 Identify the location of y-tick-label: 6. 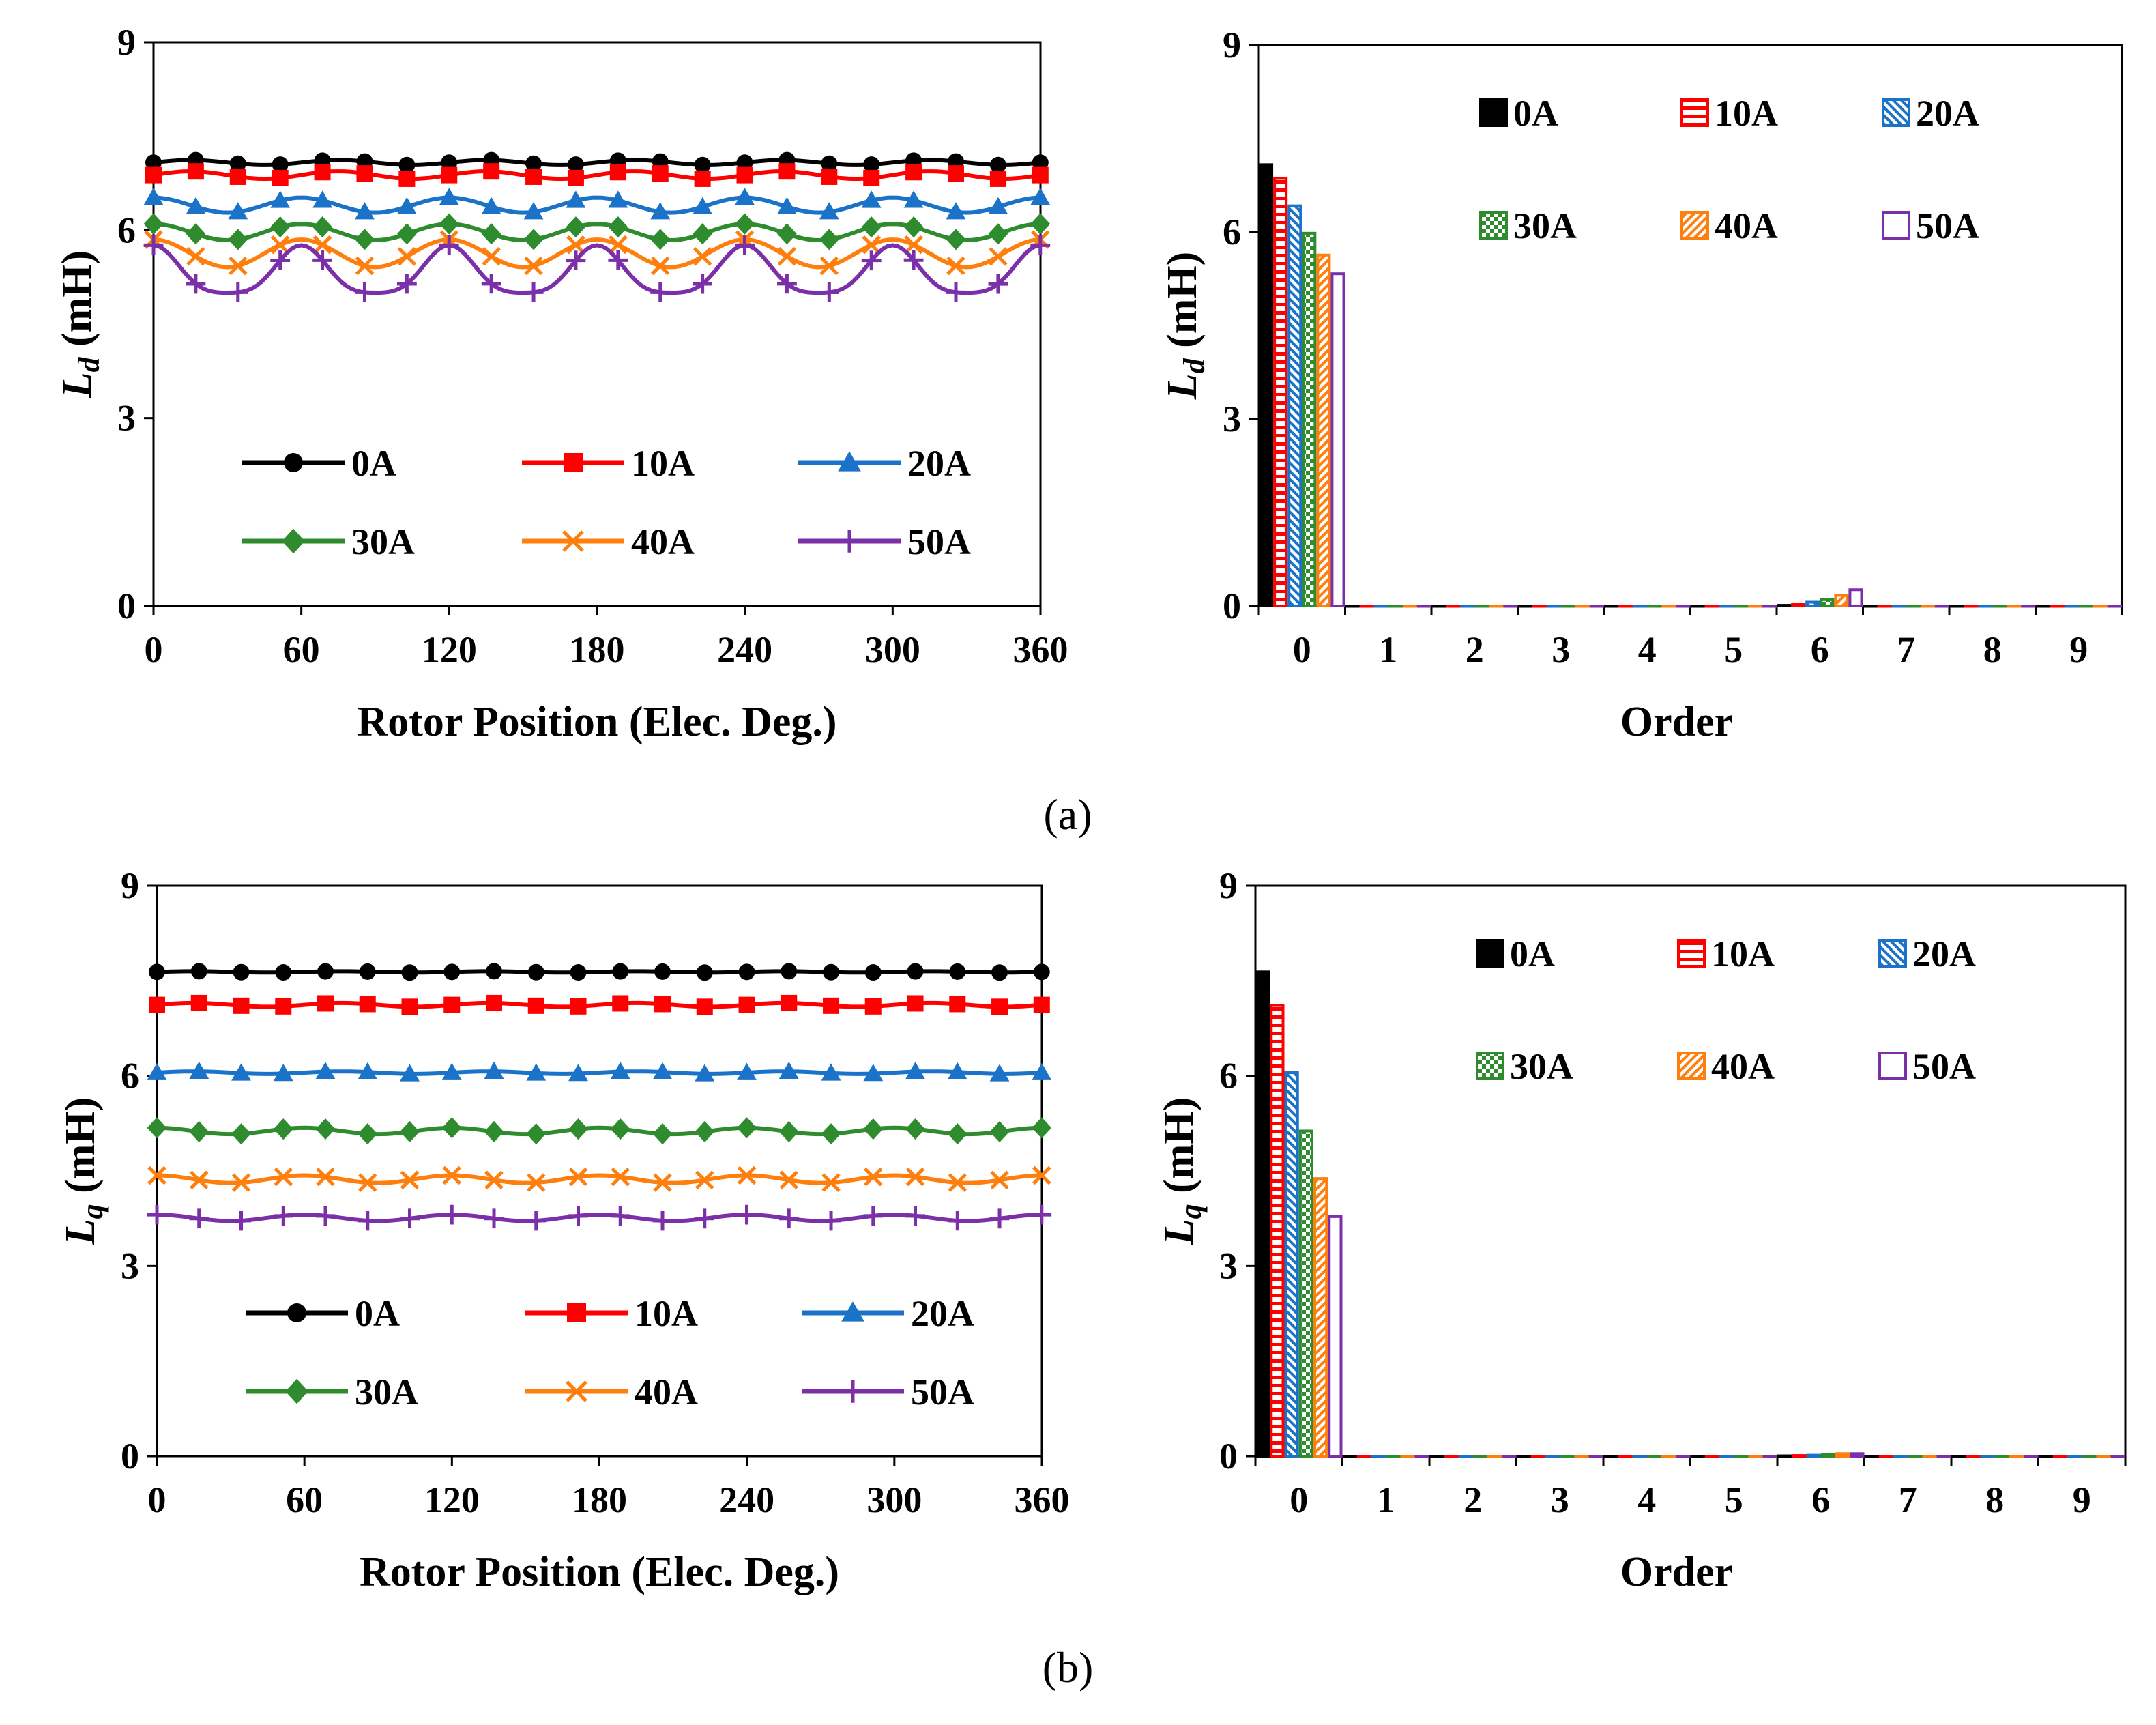
(130, 1076).